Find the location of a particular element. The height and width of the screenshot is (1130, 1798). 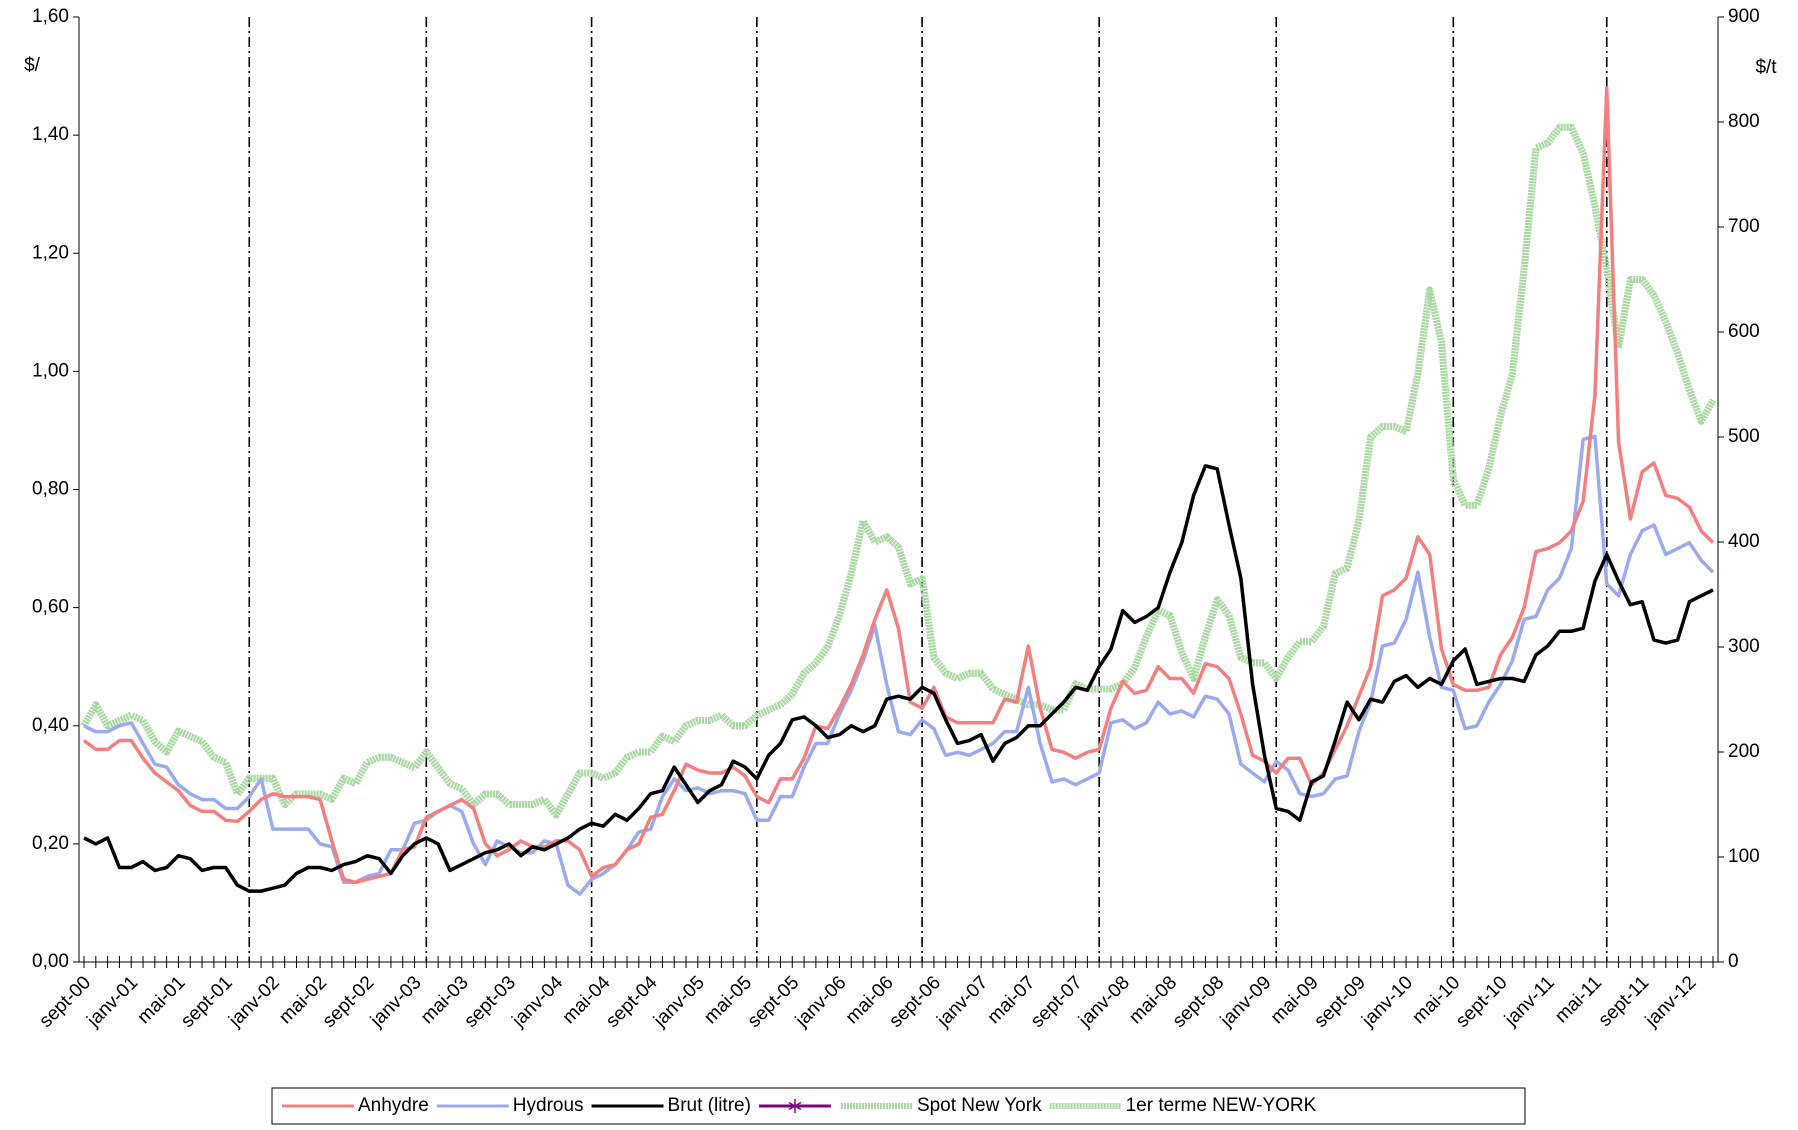

x-tick-label: janv-01 is located at coordinates (113, 1002).